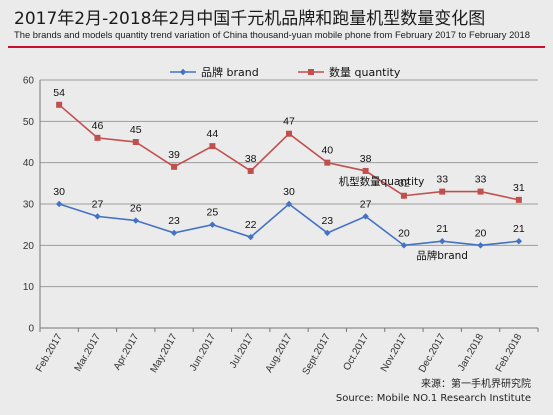 This screenshot has height=415, width=553. What do you see at coordinates (164, 353) in the screenshot?
I see `x-tick-label: May.2017` at bounding box center [164, 353].